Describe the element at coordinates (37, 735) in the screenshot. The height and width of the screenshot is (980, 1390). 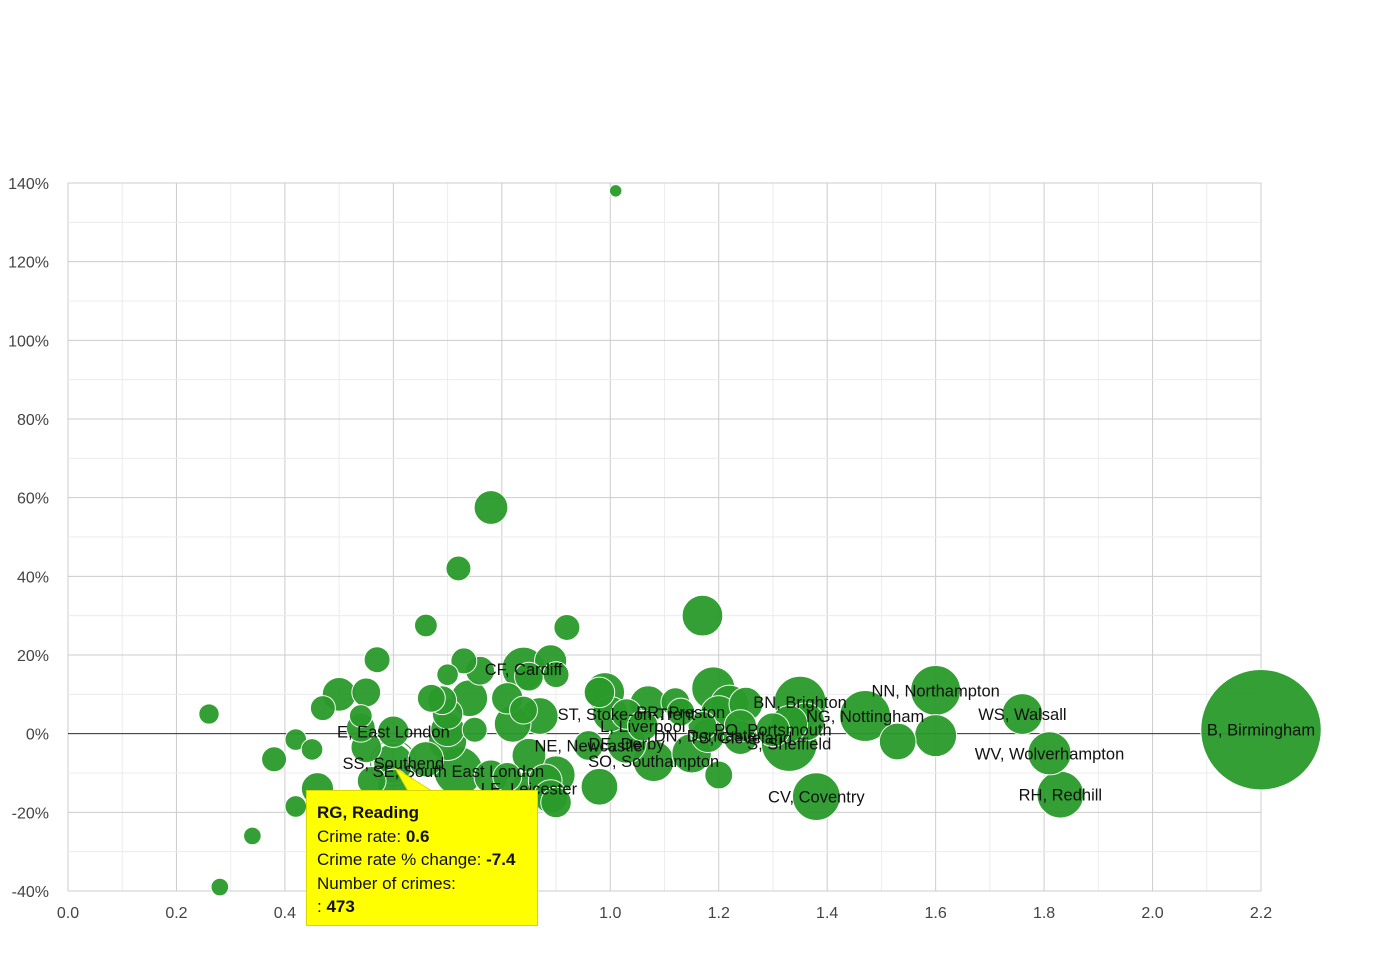
I see `y-tick-label: 0%` at that location.